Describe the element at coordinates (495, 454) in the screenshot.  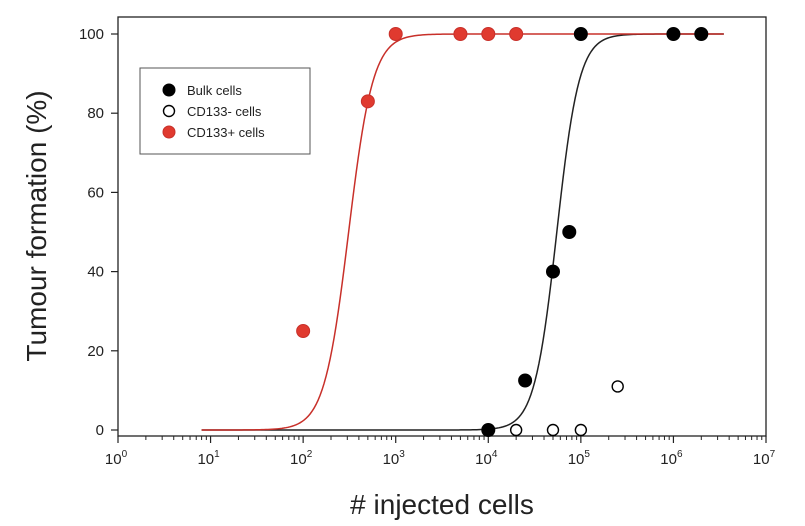
I see `x-tick-exponent: 4` at that location.